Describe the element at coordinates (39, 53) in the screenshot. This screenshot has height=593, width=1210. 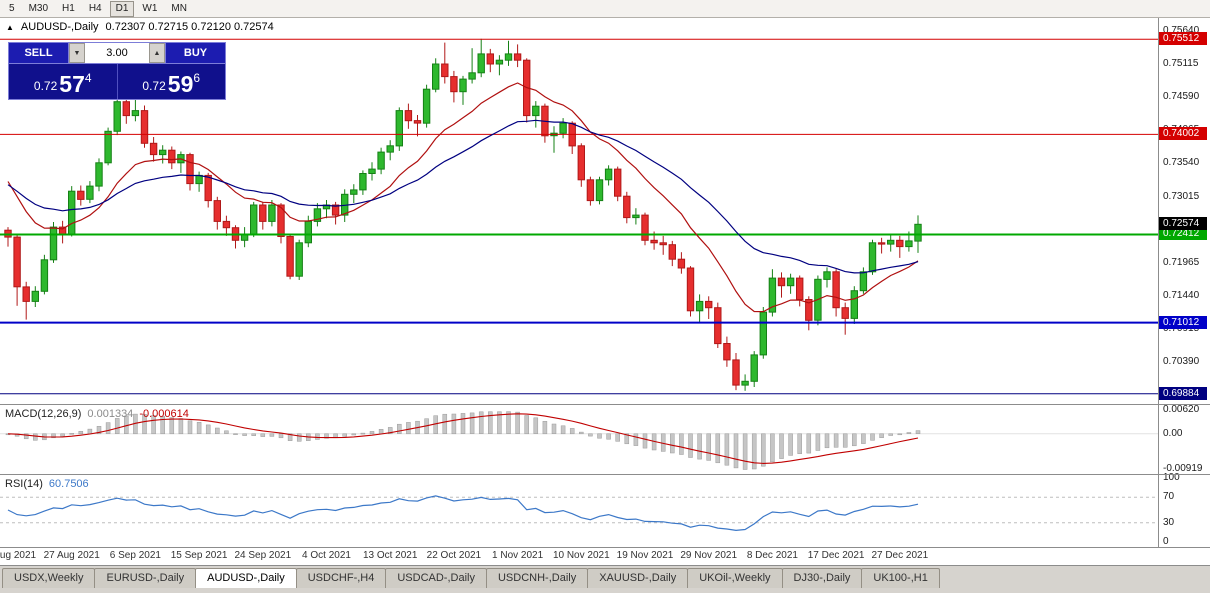
I see `sell-button: SELL` at that location.